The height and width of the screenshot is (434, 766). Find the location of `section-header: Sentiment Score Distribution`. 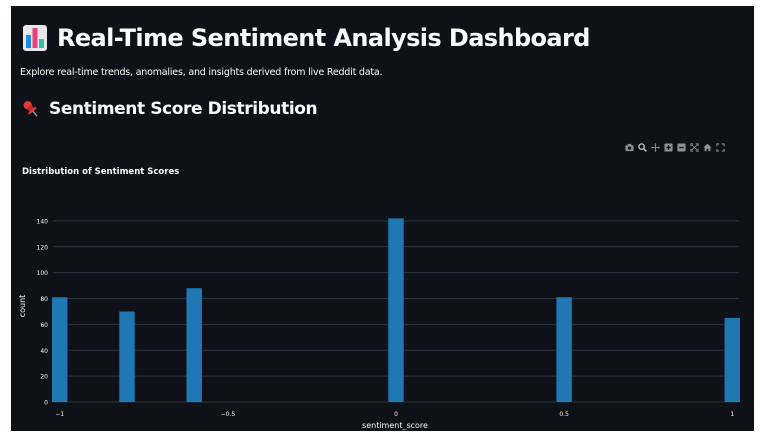

section-header: Sentiment Score Distribution is located at coordinates (169, 109).